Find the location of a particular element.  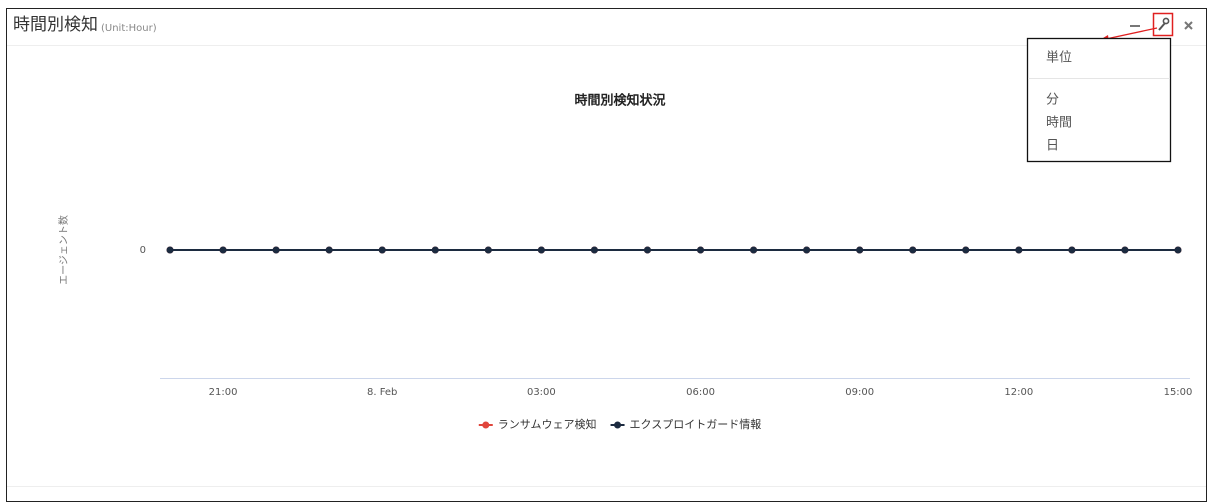

y-axis-label: エージェント数 is located at coordinates (63, 250).